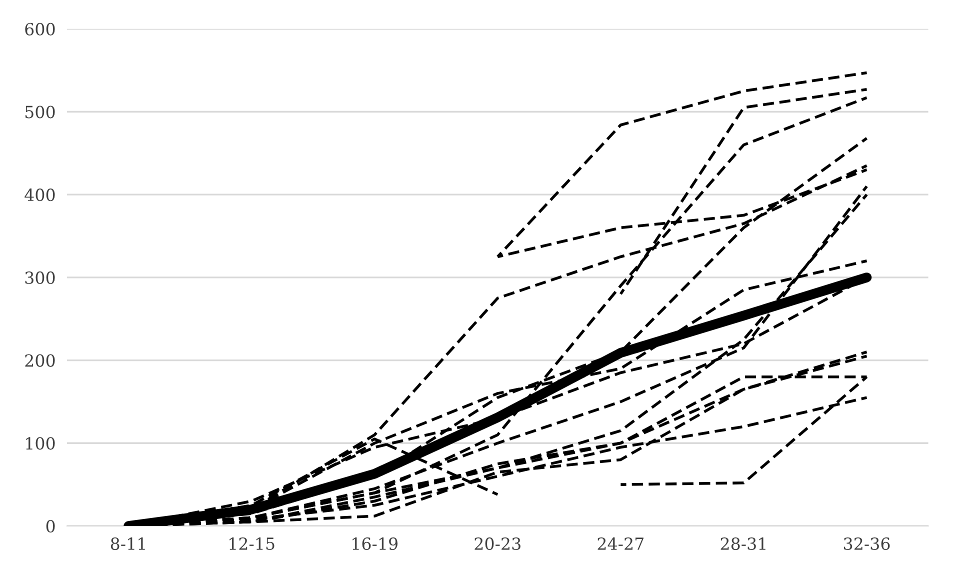  What do you see at coordinates (40, 443) in the screenshot?
I see `y-tick-label: 100` at bounding box center [40, 443].